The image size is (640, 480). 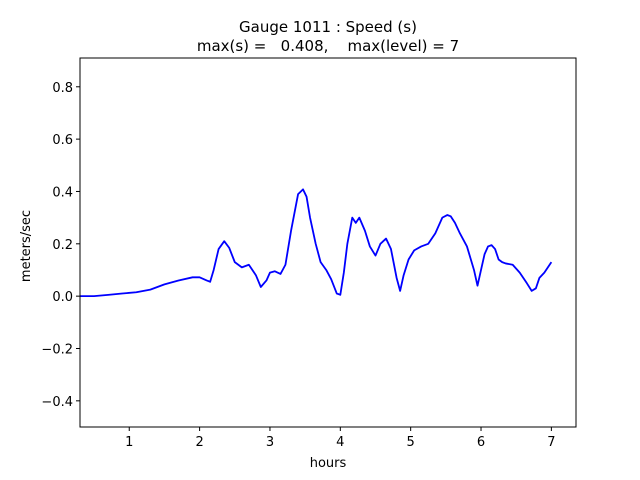 What do you see at coordinates (62, 297) in the screenshot?
I see `y-tick-label: 0.0` at bounding box center [62, 297].